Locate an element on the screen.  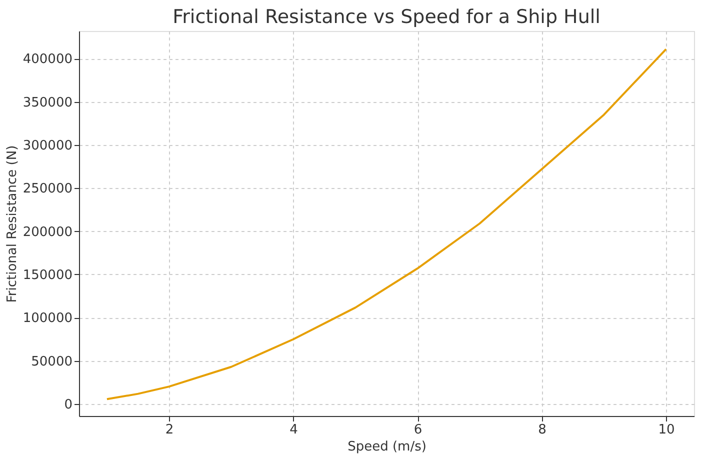
x-tick-label: 4 is located at coordinates (294, 430).